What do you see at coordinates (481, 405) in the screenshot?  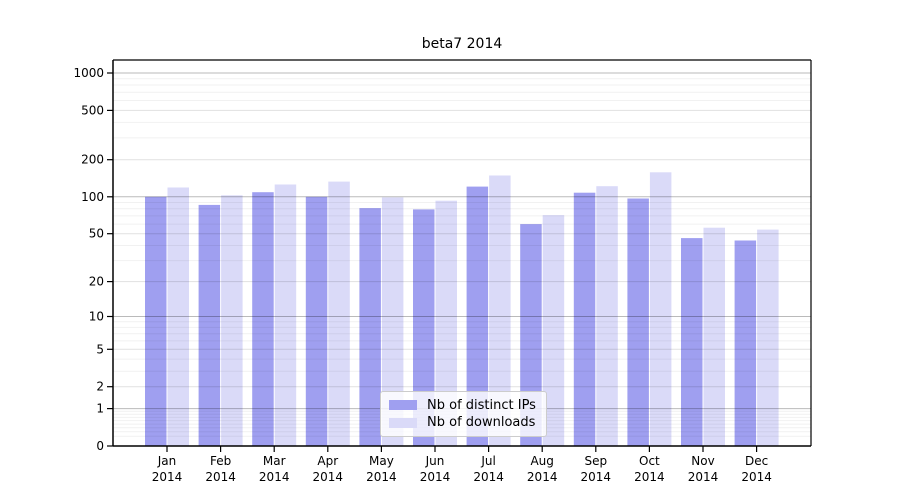 I see `legend-label-distinct-ips: Nb of distinct IPs` at bounding box center [481, 405].